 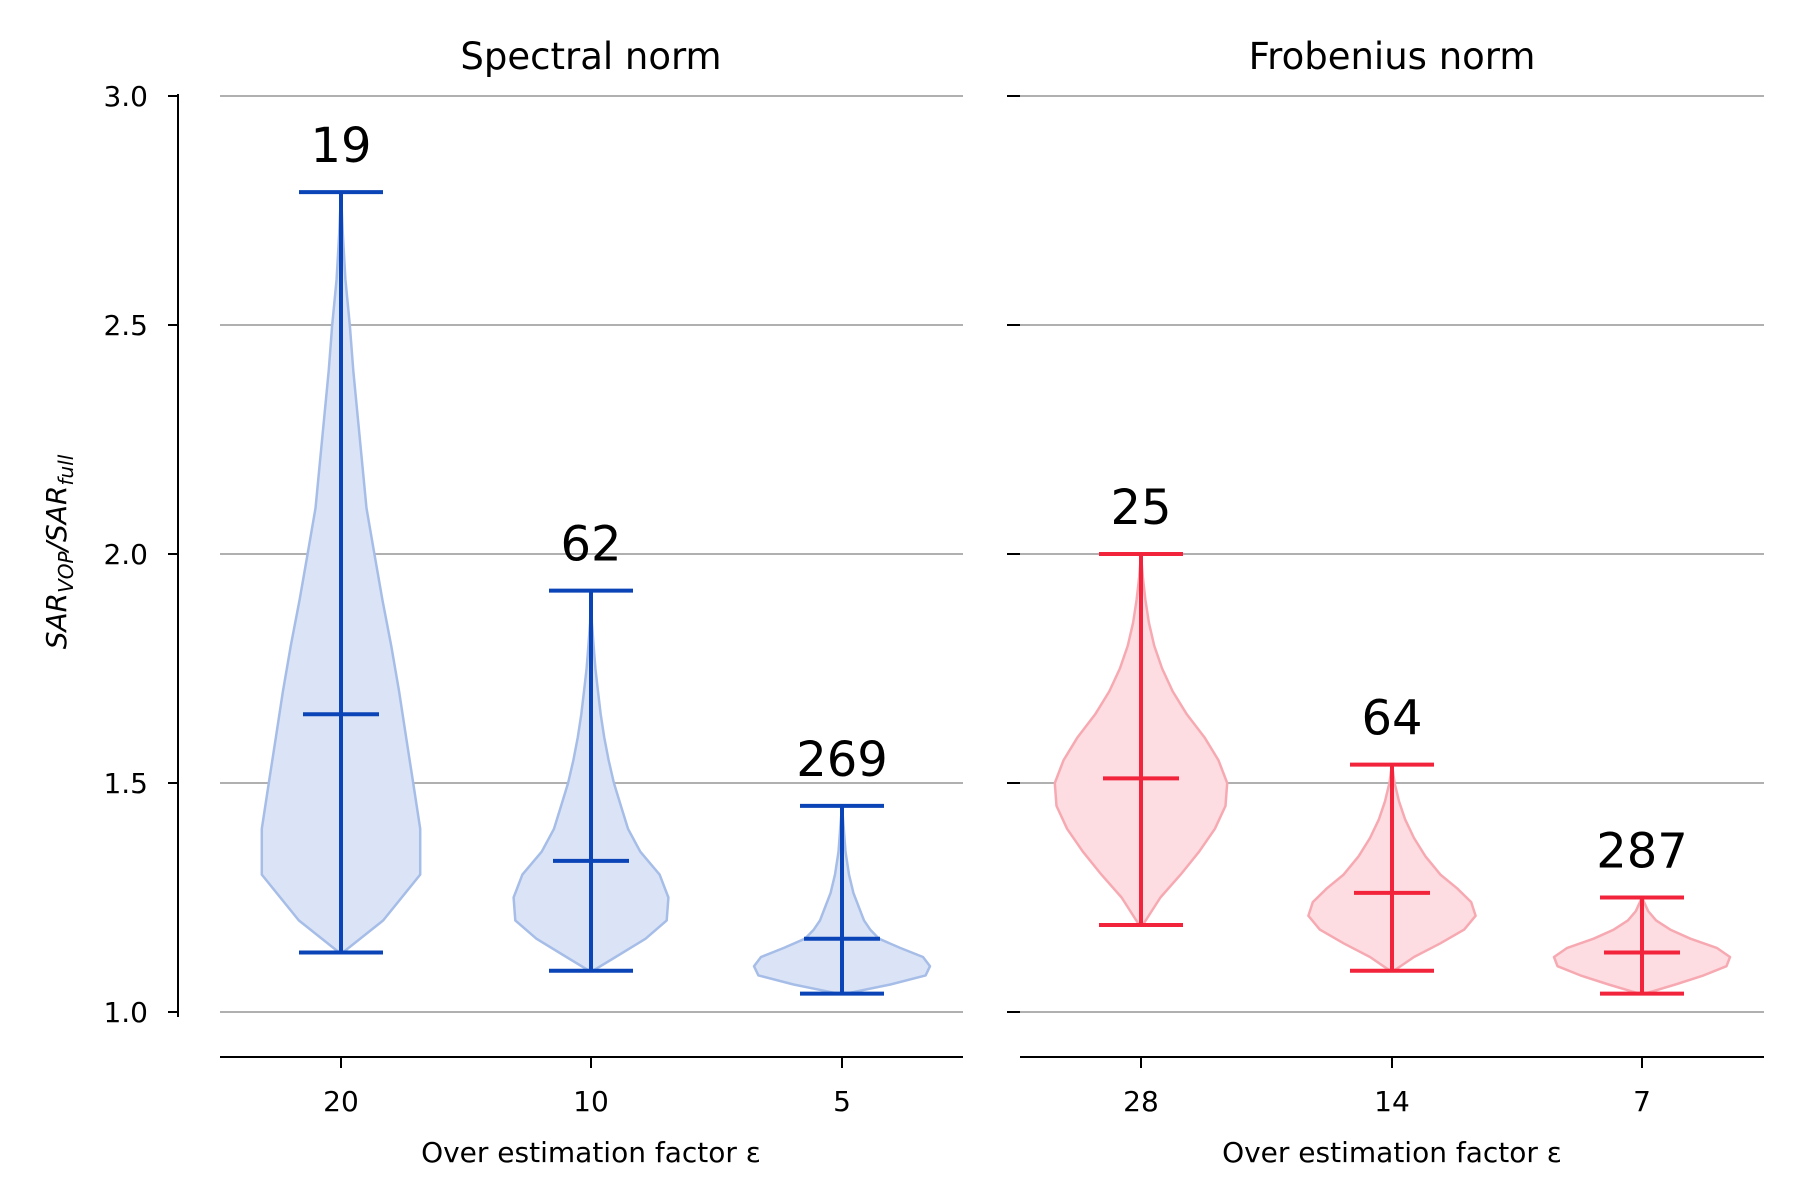 I want to click on y-tick-label: 1.5, so click(x=125, y=783).